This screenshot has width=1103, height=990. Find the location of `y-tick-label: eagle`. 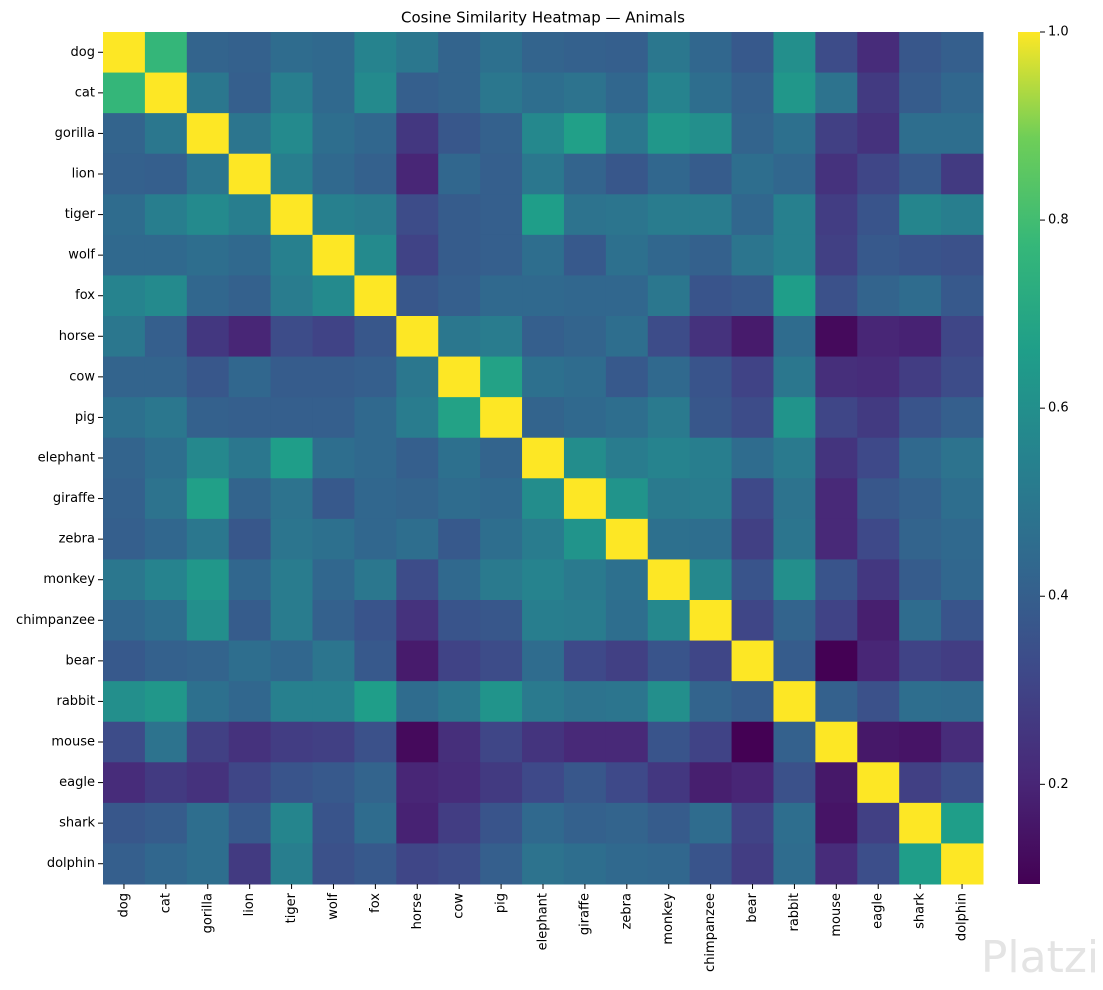

y-tick-label: eagle is located at coordinates (77, 782).